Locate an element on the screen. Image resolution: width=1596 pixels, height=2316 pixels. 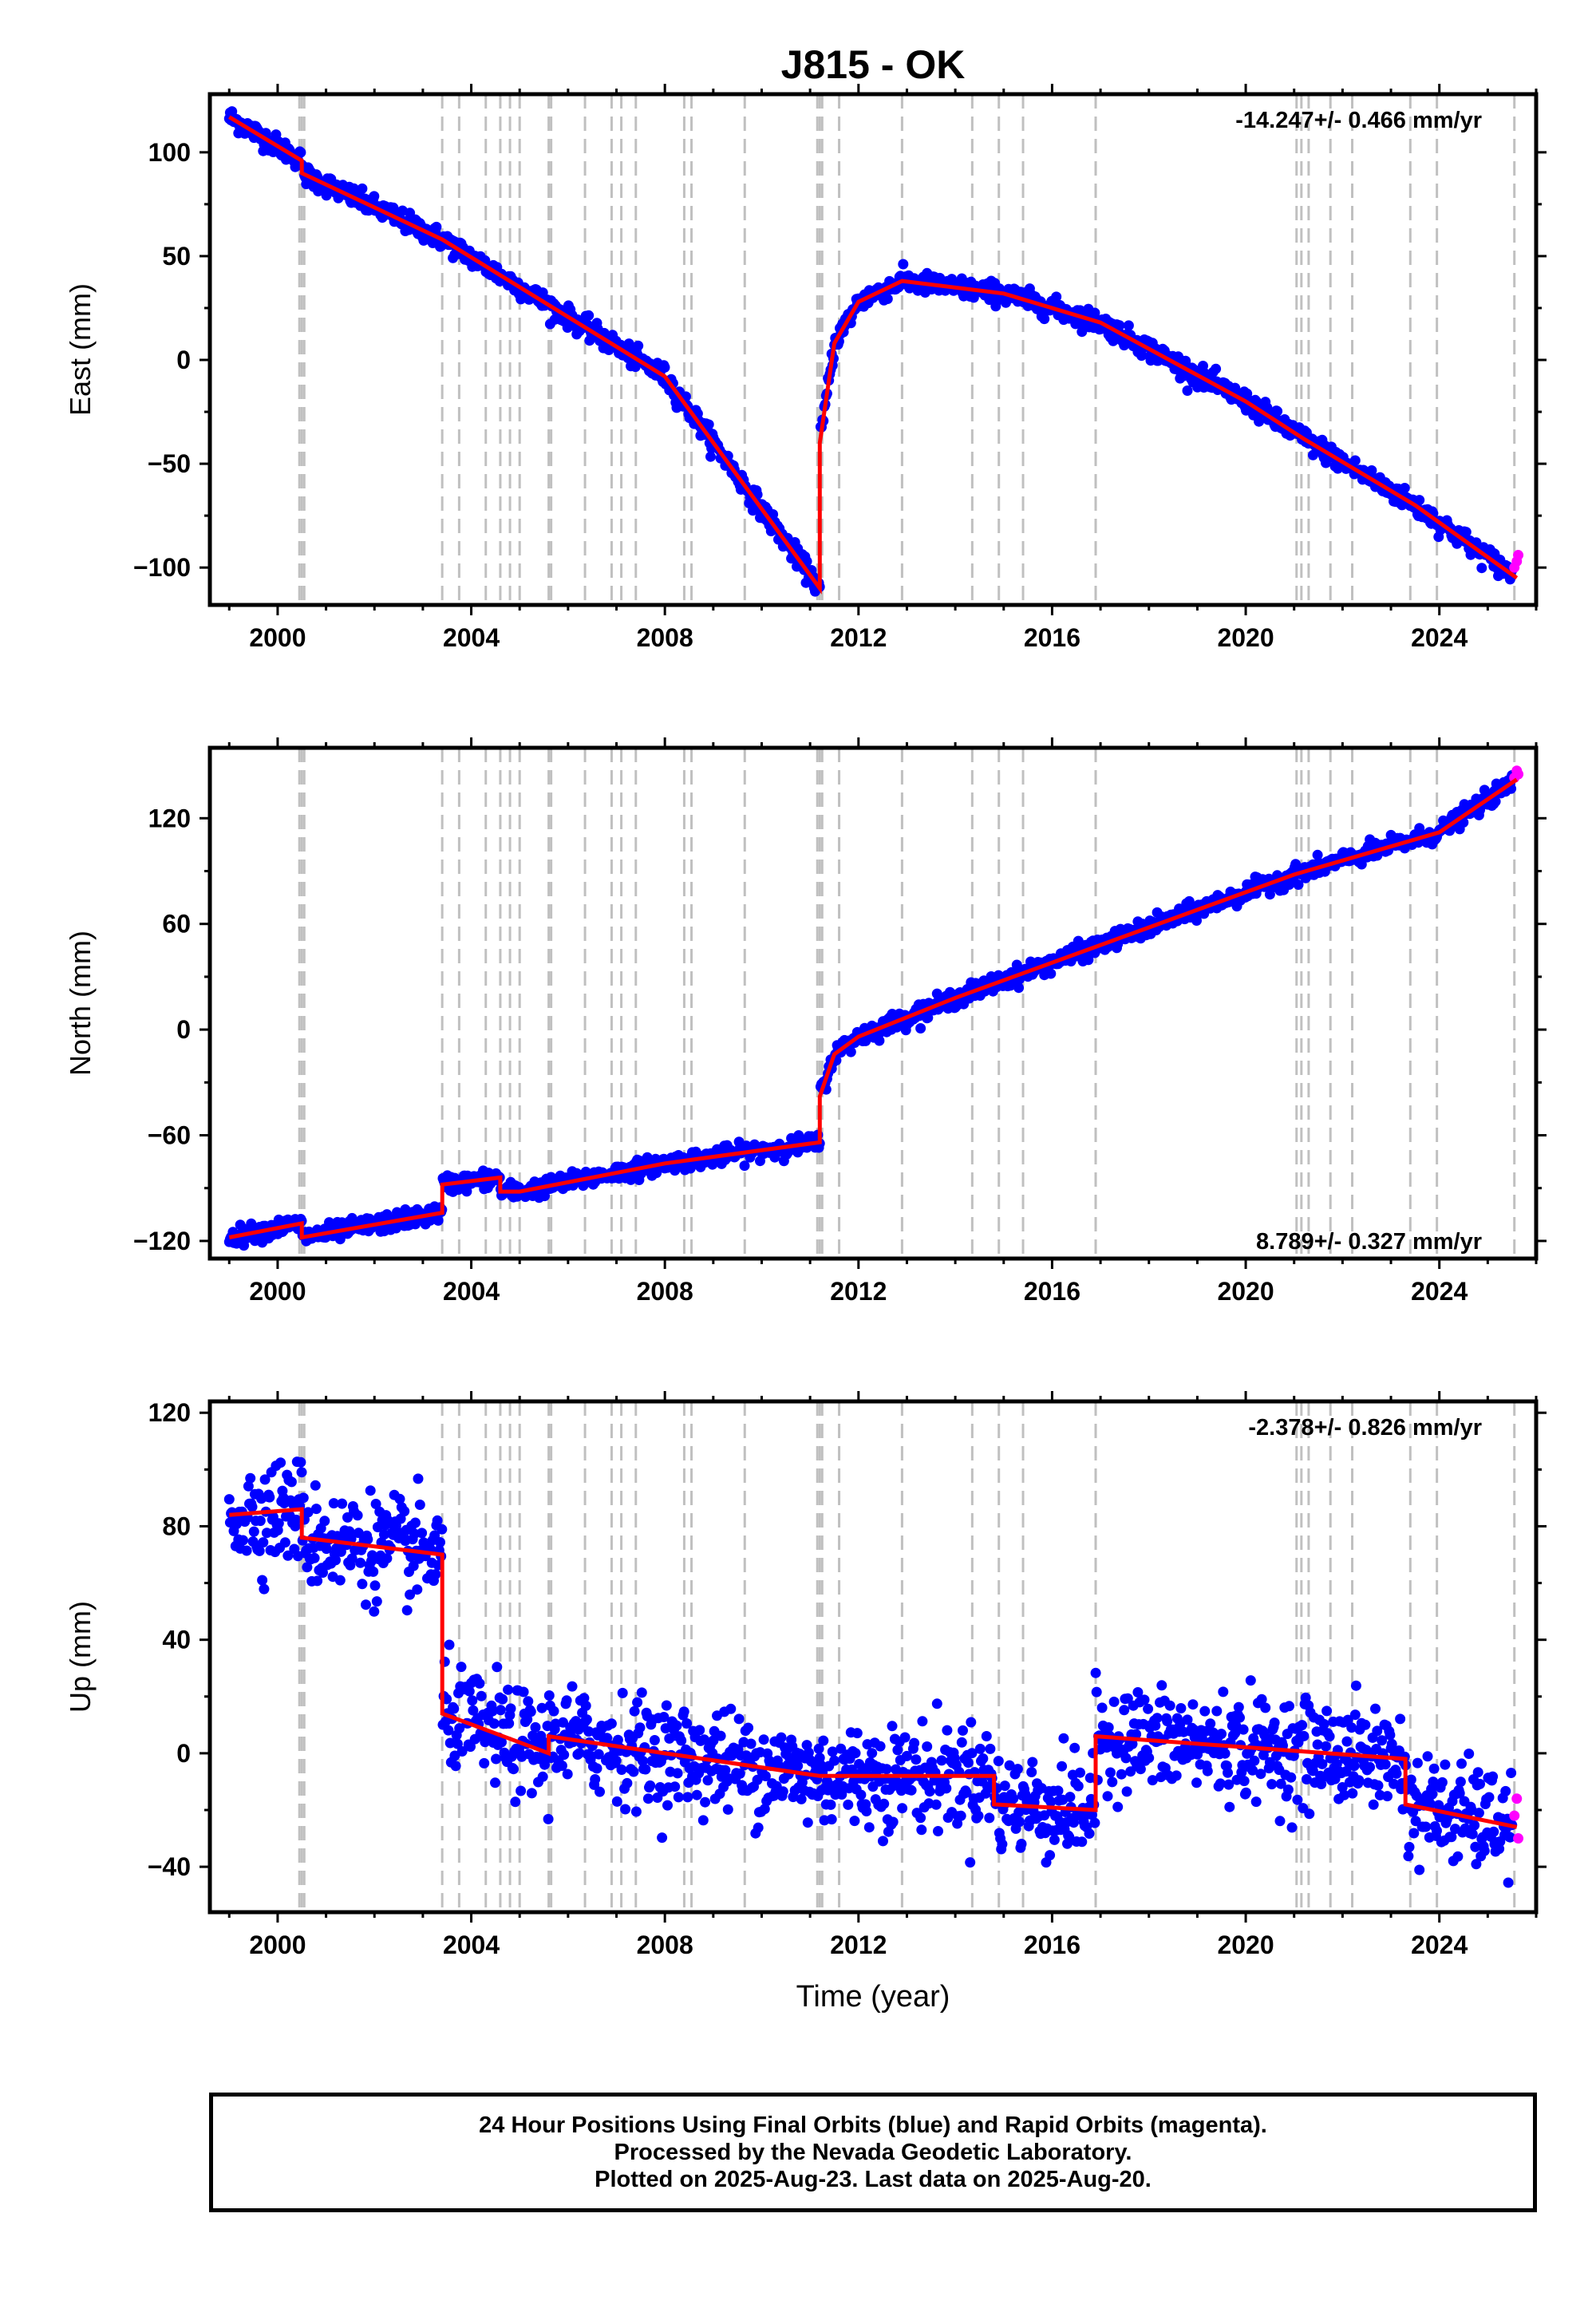
x-tick-label: 2004 is located at coordinates (471, 637).